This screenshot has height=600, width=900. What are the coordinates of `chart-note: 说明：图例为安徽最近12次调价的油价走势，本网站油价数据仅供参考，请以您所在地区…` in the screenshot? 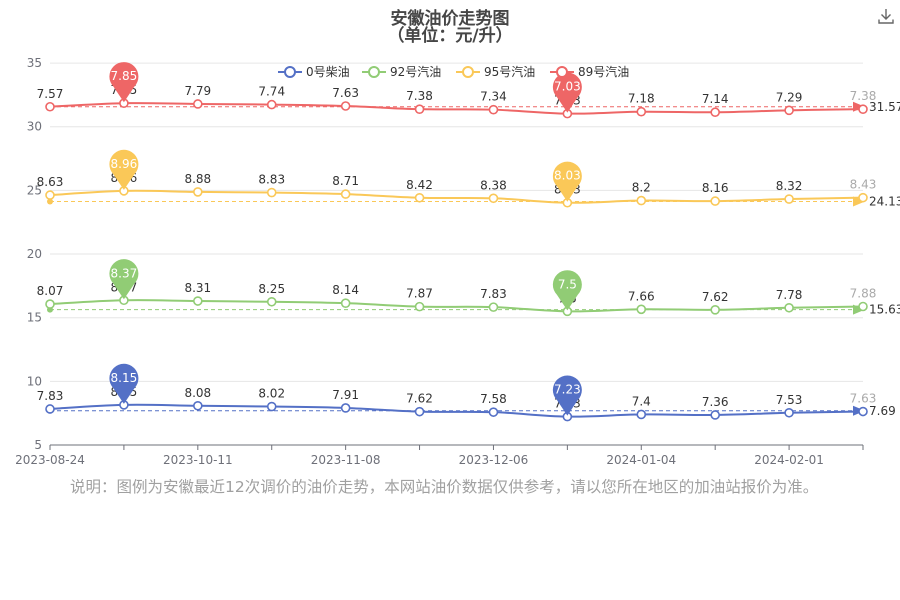 It's located at (444, 487).